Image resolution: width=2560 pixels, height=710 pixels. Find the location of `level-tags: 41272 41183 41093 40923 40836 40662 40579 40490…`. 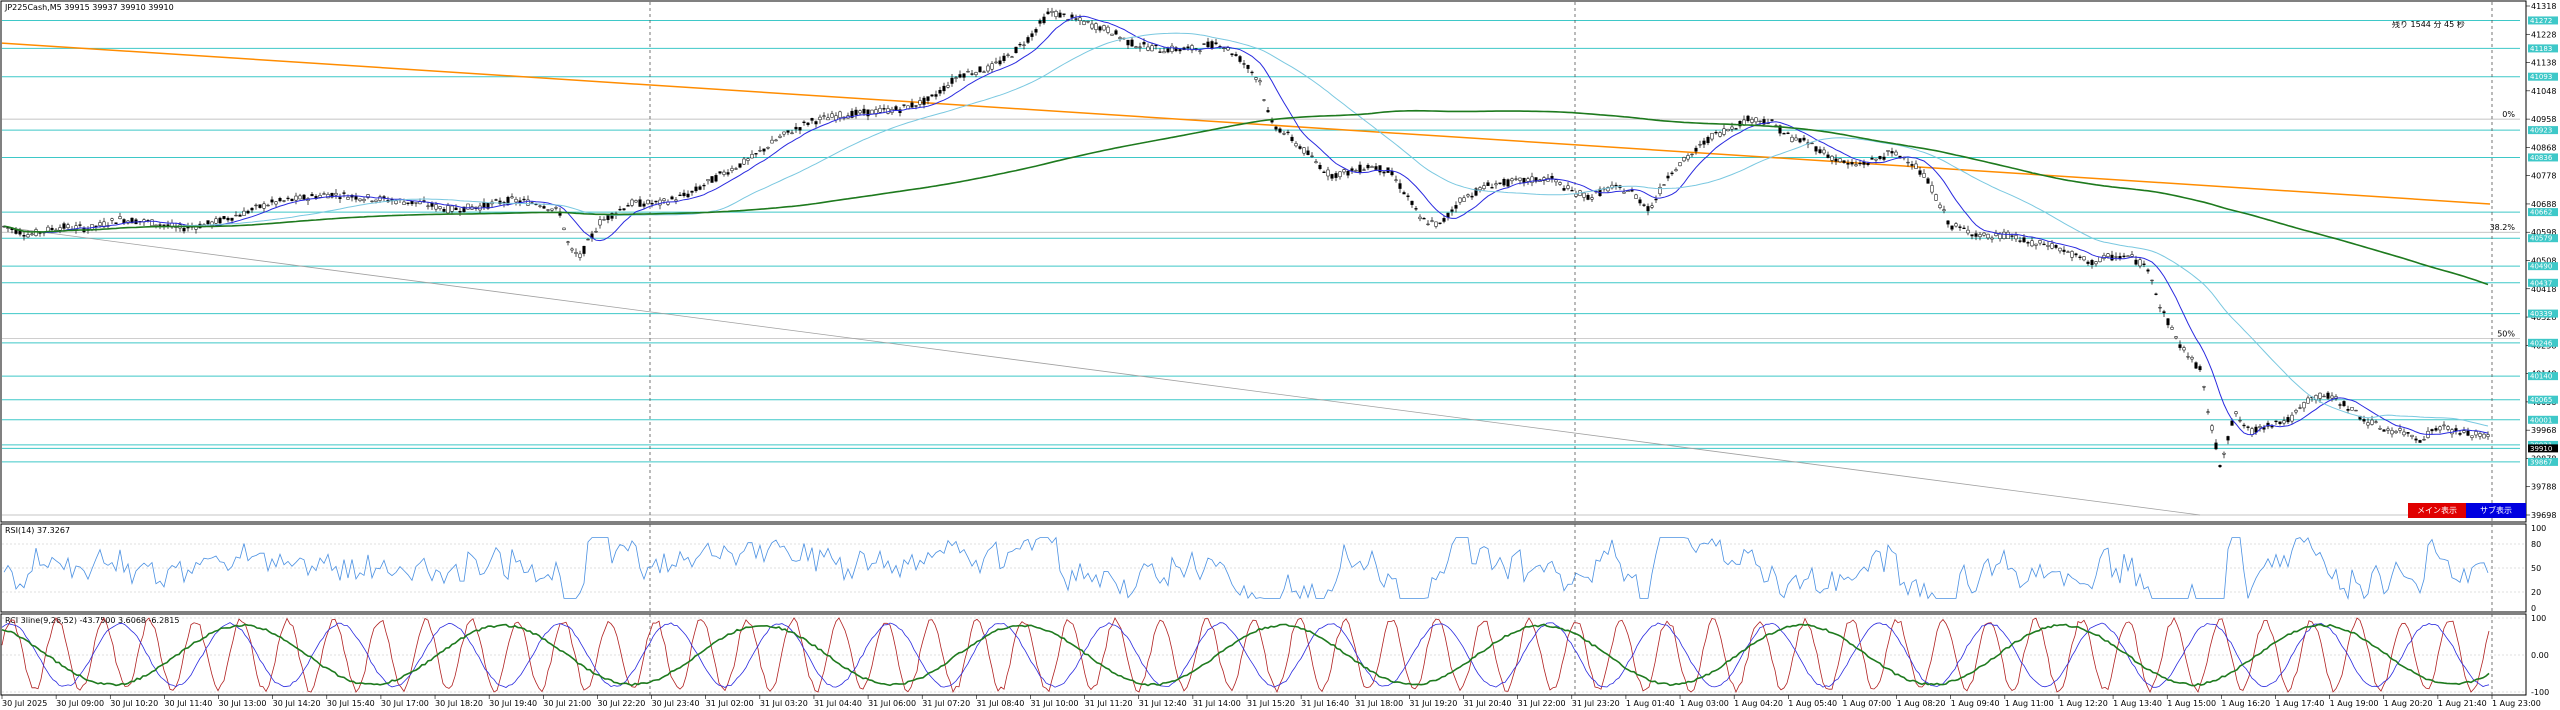

level-tags: 41272 41183 41093 40923 40836 40662 40579 40490… is located at coordinates (2543, 241).